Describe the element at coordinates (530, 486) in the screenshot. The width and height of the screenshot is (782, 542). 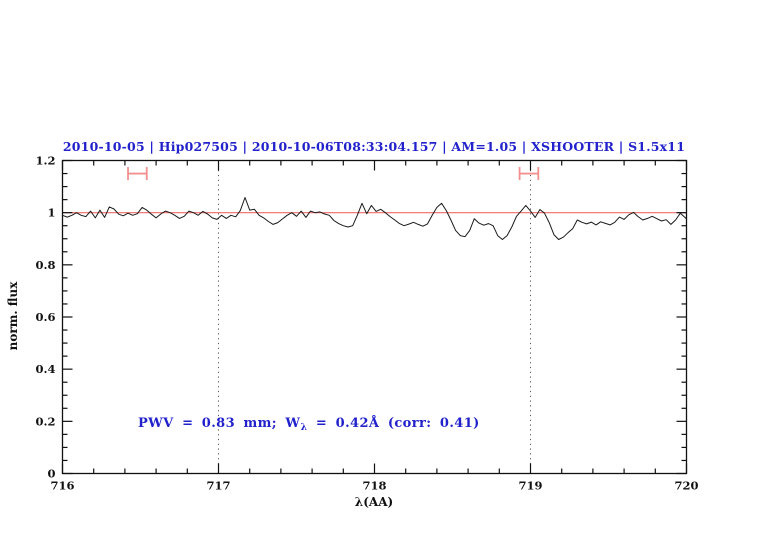
I see `x-tick-label: 719` at that location.